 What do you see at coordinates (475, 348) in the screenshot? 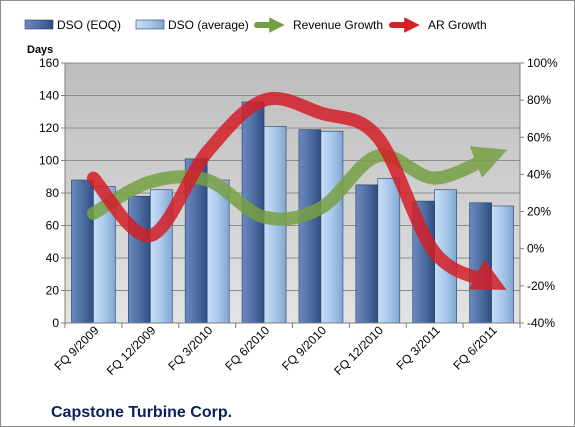
I see `x-tick-label: FQ 6/2011` at bounding box center [475, 348].